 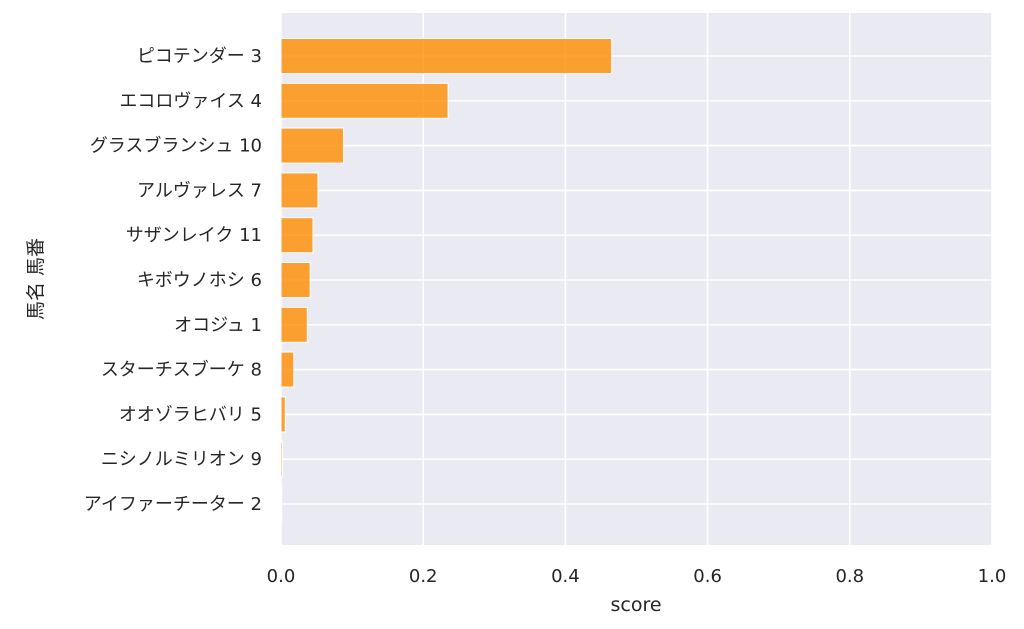 What do you see at coordinates (181, 370) in the screenshot?
I see `category-label: スターチスブーケ 8` at bounding box center [181, 370].